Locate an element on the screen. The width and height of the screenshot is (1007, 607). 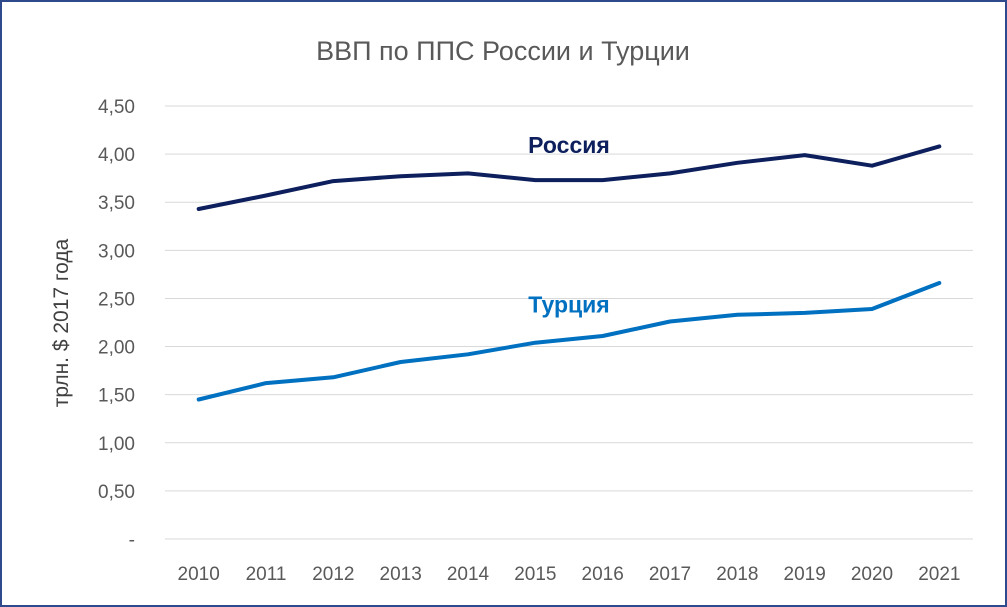
y-tick-label: 1,00 is located at coordinates (116, 444).